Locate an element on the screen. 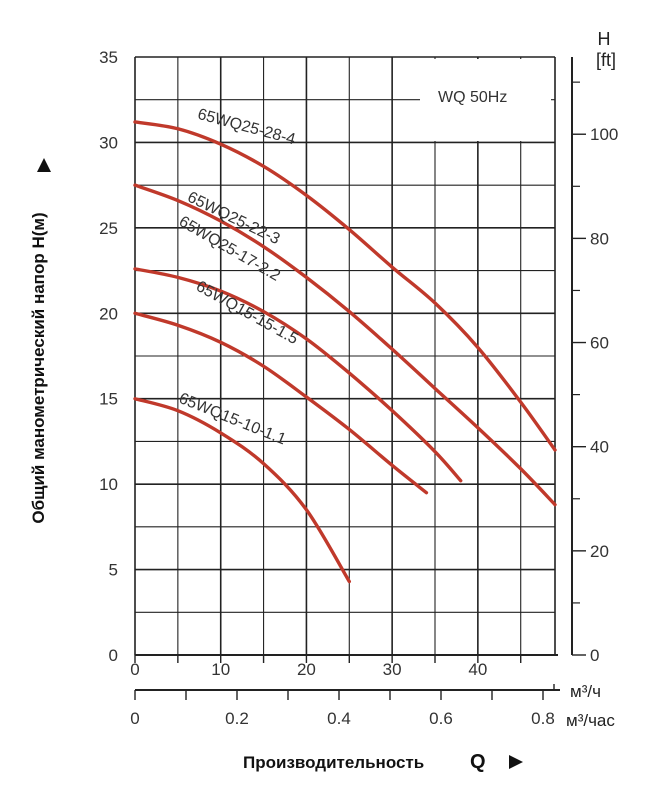 The image size is (658, 800). right-axis-unit: [ft] is located at coordinates (606, 60).